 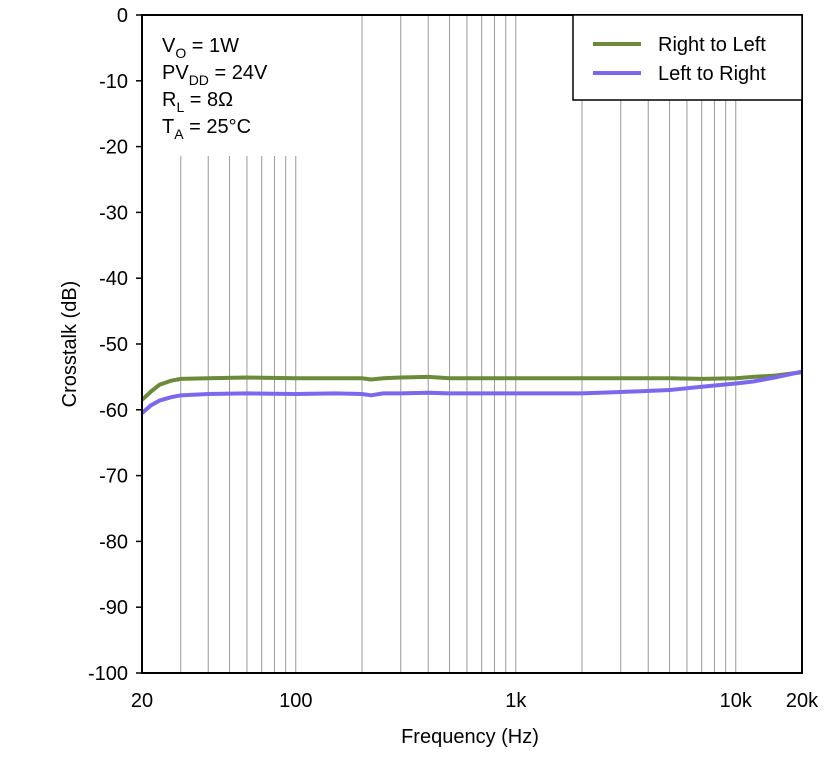 What do you see at coordinates (470, 737) in the screenshot?
I see `x-axis-label: Frequency (Hz)` at bounding box center [470, 737].